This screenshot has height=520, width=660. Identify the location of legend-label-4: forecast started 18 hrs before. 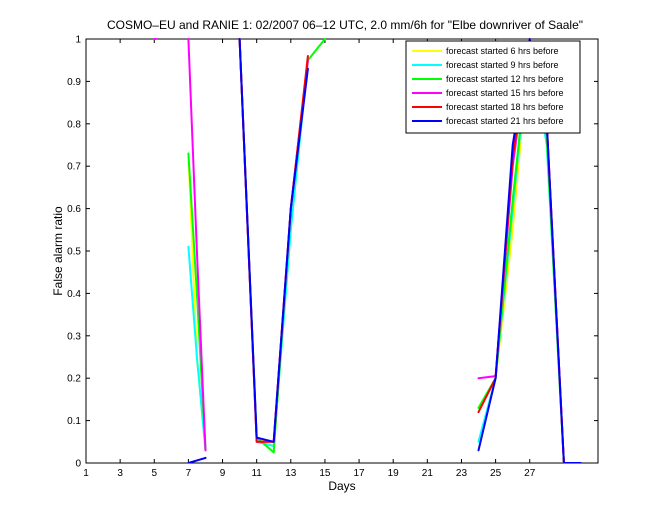
(505, 107).